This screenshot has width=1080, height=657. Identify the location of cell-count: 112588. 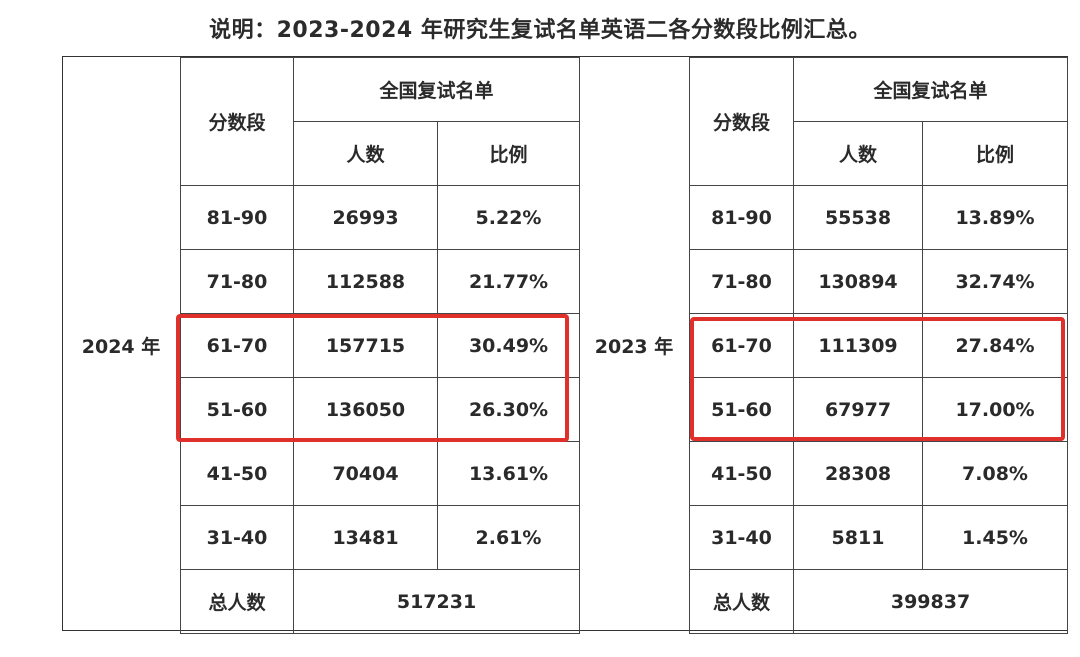
(365, 281).